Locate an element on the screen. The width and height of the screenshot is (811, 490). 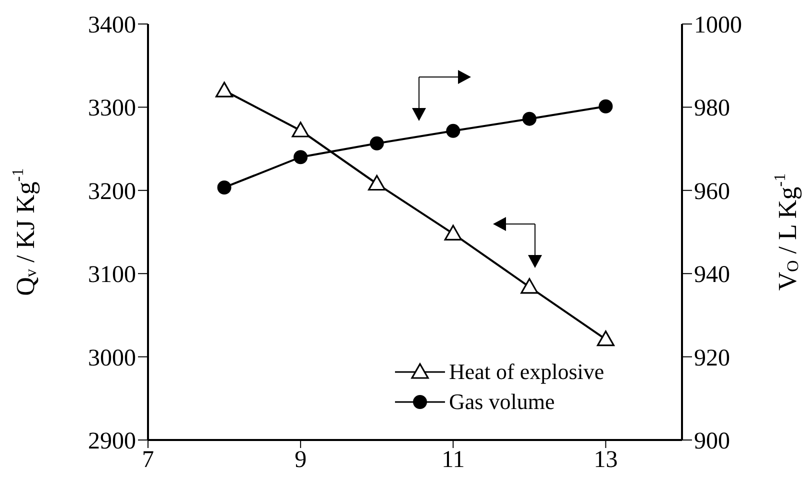
y-tick-label: 3100 is located at coordinates (112, 275).